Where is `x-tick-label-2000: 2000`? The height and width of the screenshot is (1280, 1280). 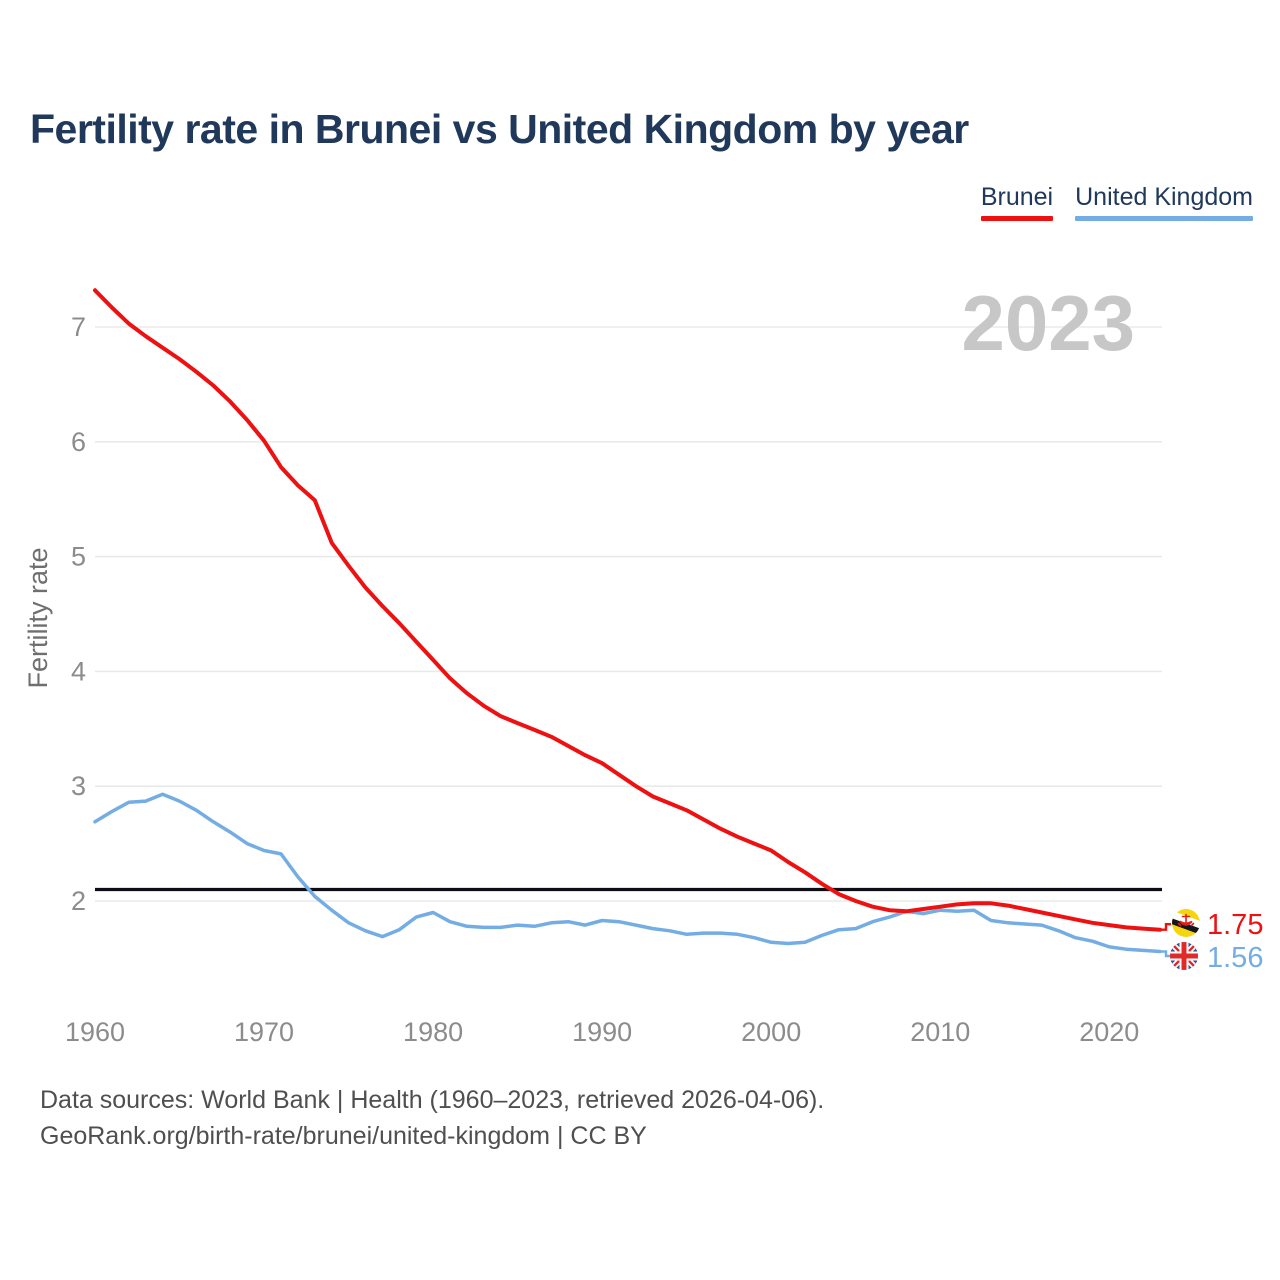 x-tick-label-2000: 2000 is located at coordinates (771, 1032).